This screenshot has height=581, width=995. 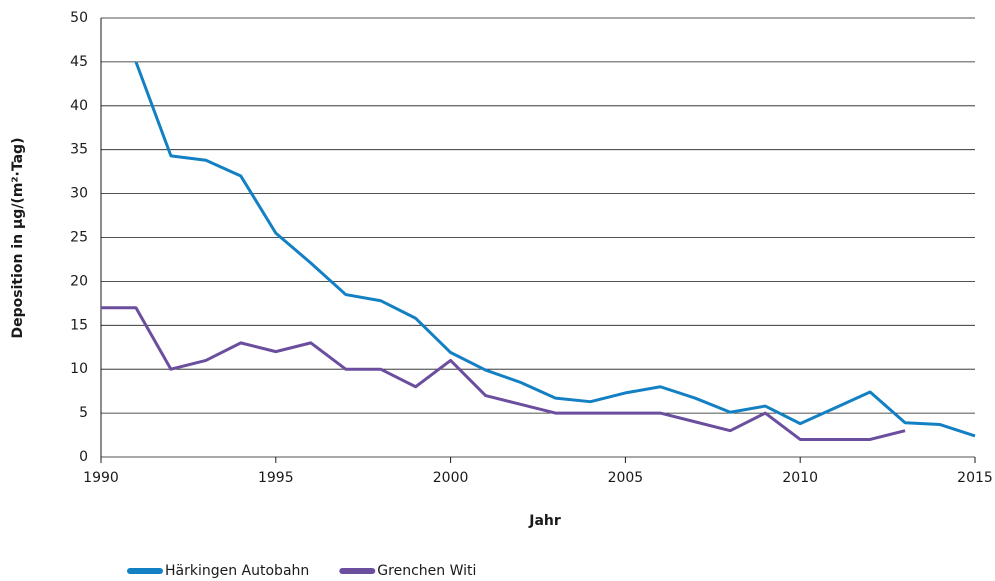 What do you see at coordinates (79, 106) in the screenshot?
I see `y-tick-label: 40` at bounding box center [79, 106].